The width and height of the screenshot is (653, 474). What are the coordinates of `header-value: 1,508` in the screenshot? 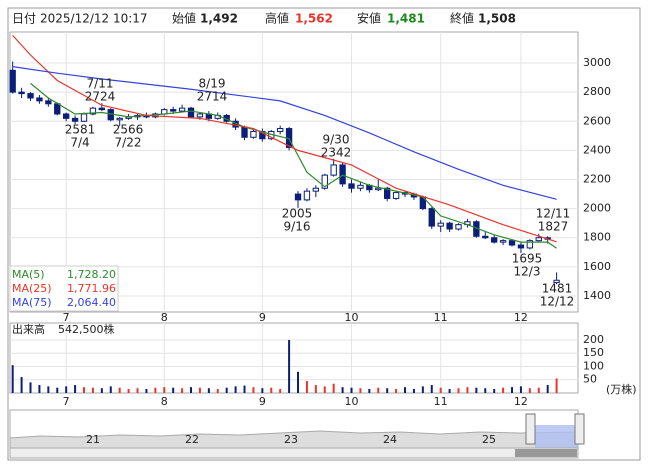 It's located at (497, 19).